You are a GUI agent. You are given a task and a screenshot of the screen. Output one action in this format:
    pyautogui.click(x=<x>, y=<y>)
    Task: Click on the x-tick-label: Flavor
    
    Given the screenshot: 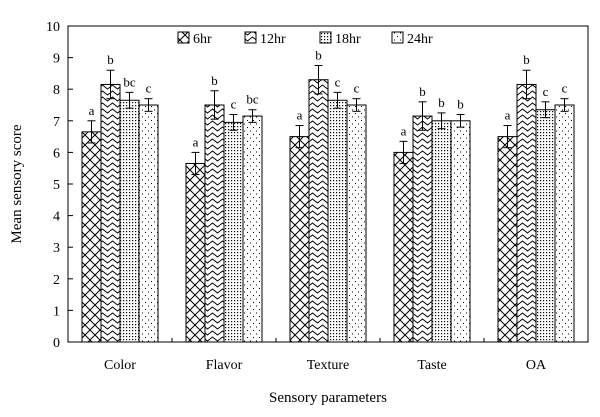 What is the action you would take?
    pyautogui.click(x=224, y=365)
    